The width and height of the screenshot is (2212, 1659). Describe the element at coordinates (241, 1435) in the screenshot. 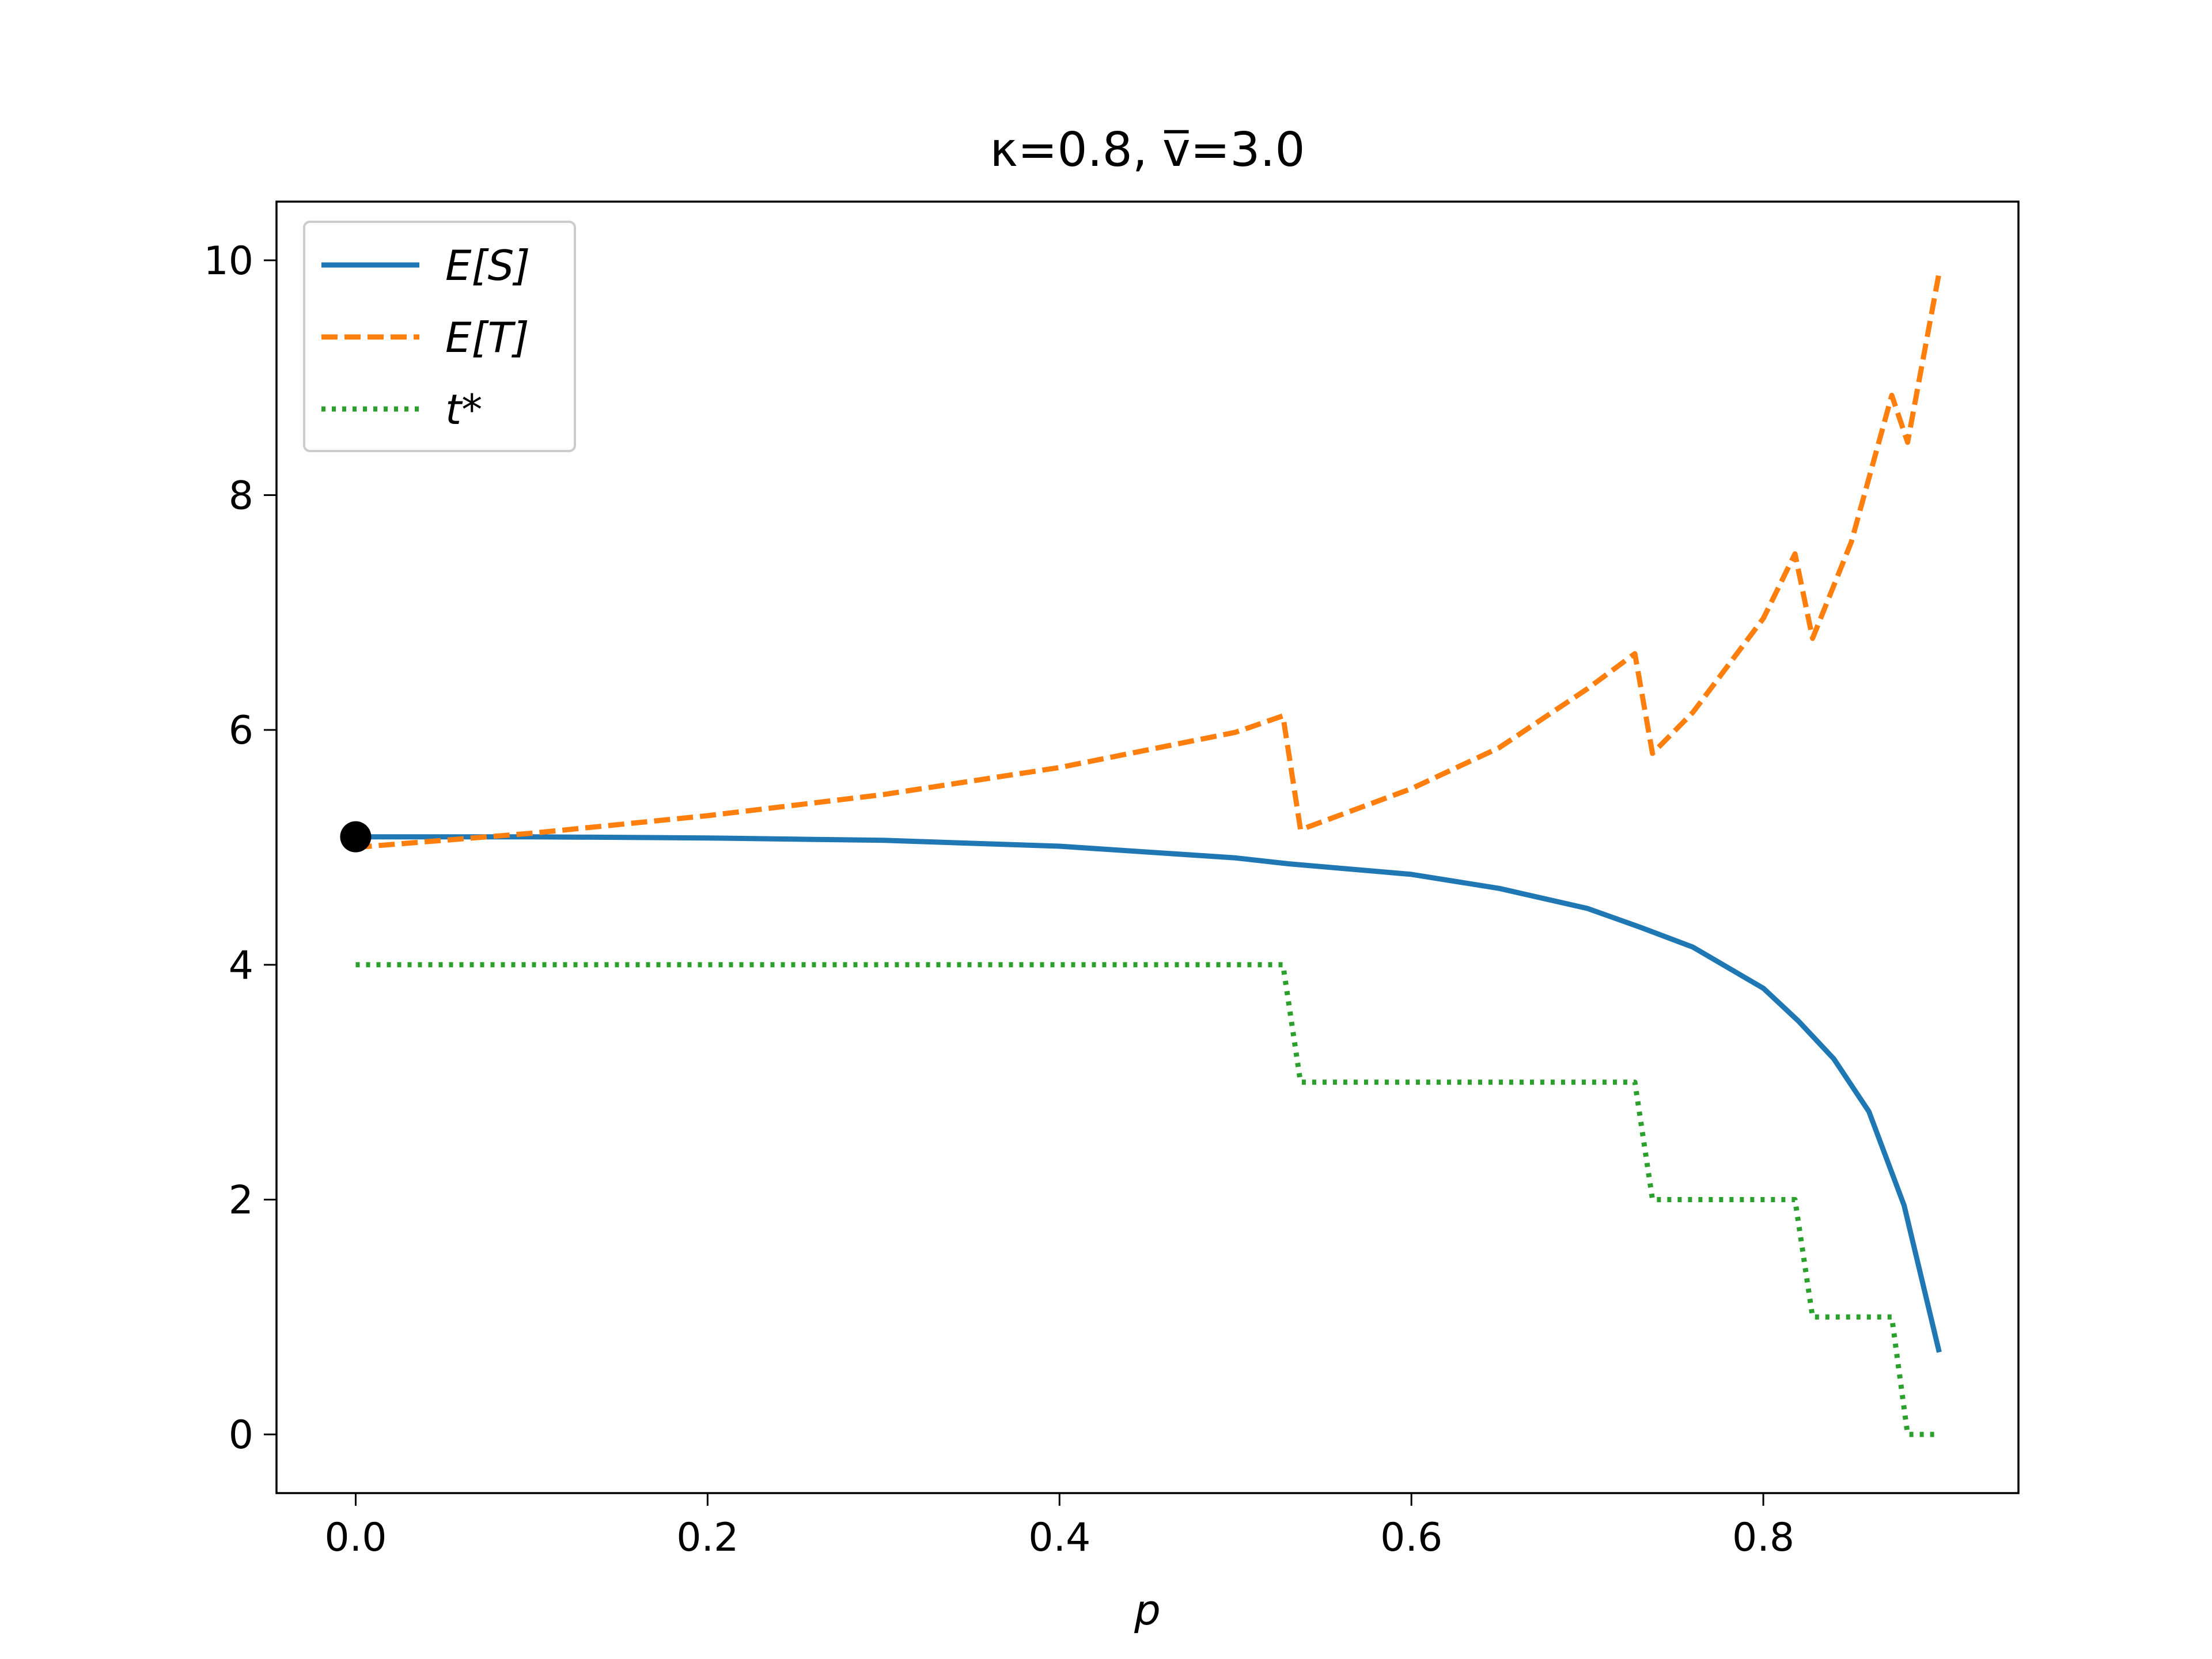

I see `y-tick-label: 0` at that location.